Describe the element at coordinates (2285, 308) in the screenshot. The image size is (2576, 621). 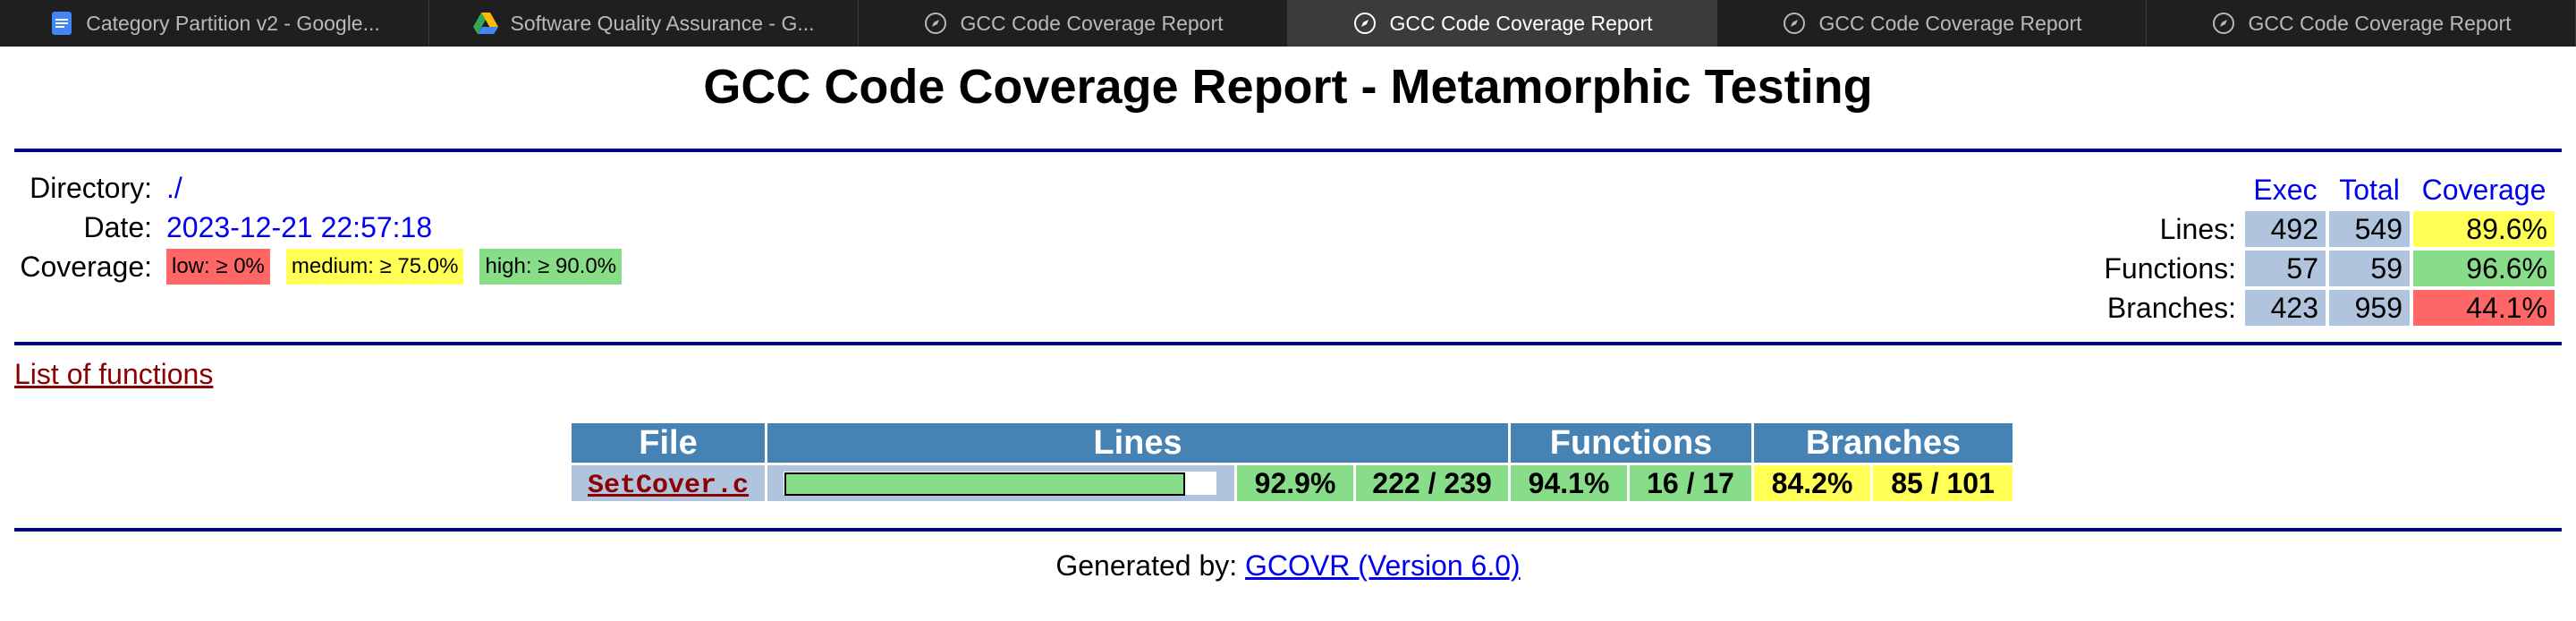
I see `summary-exec: 423` at that location.